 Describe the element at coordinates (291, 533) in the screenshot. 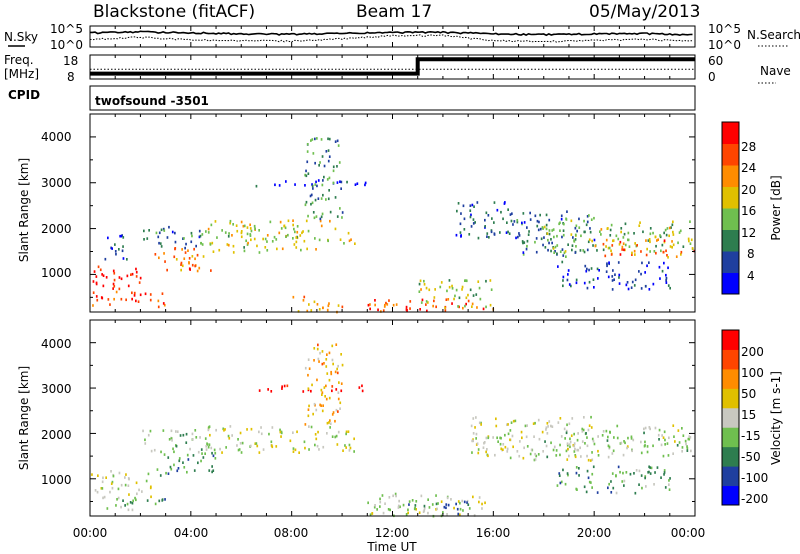

I see `xtick-0800: 08:00` at that location.